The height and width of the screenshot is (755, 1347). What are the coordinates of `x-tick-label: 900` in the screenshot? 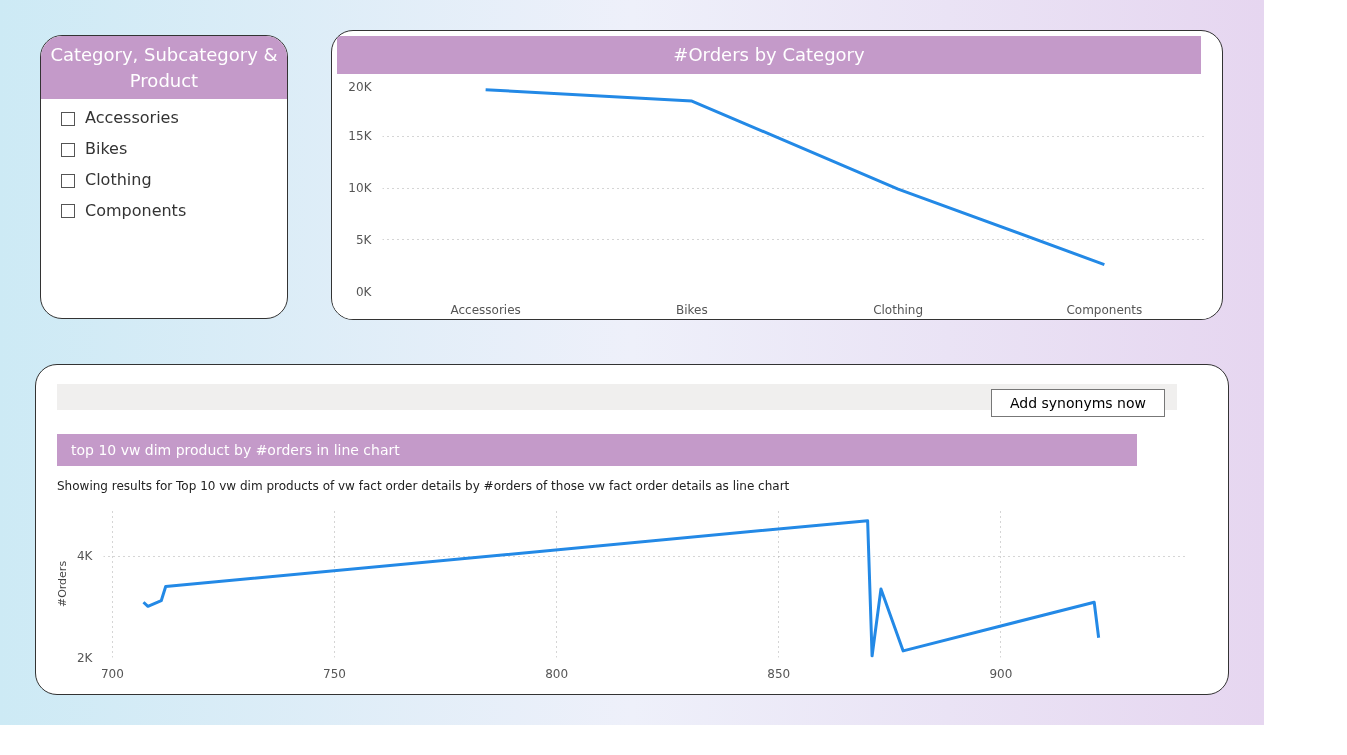 It's located at (1001, 673).